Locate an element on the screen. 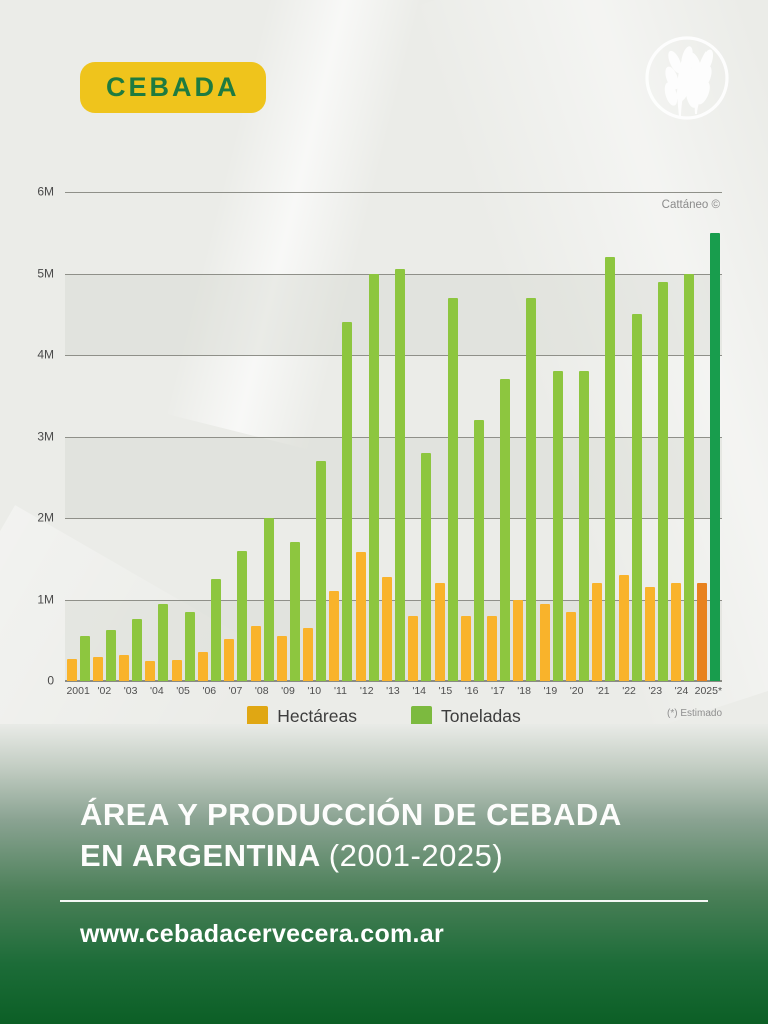 The image size is (768, 1024). bar-hectáreas-19 is located at coordinates (544, 642).